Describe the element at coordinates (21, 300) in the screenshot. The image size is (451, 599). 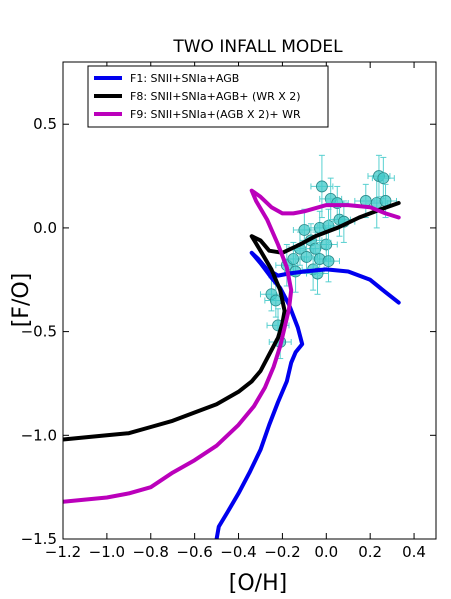
I see `y-axis-label: [F/O]` at that location.